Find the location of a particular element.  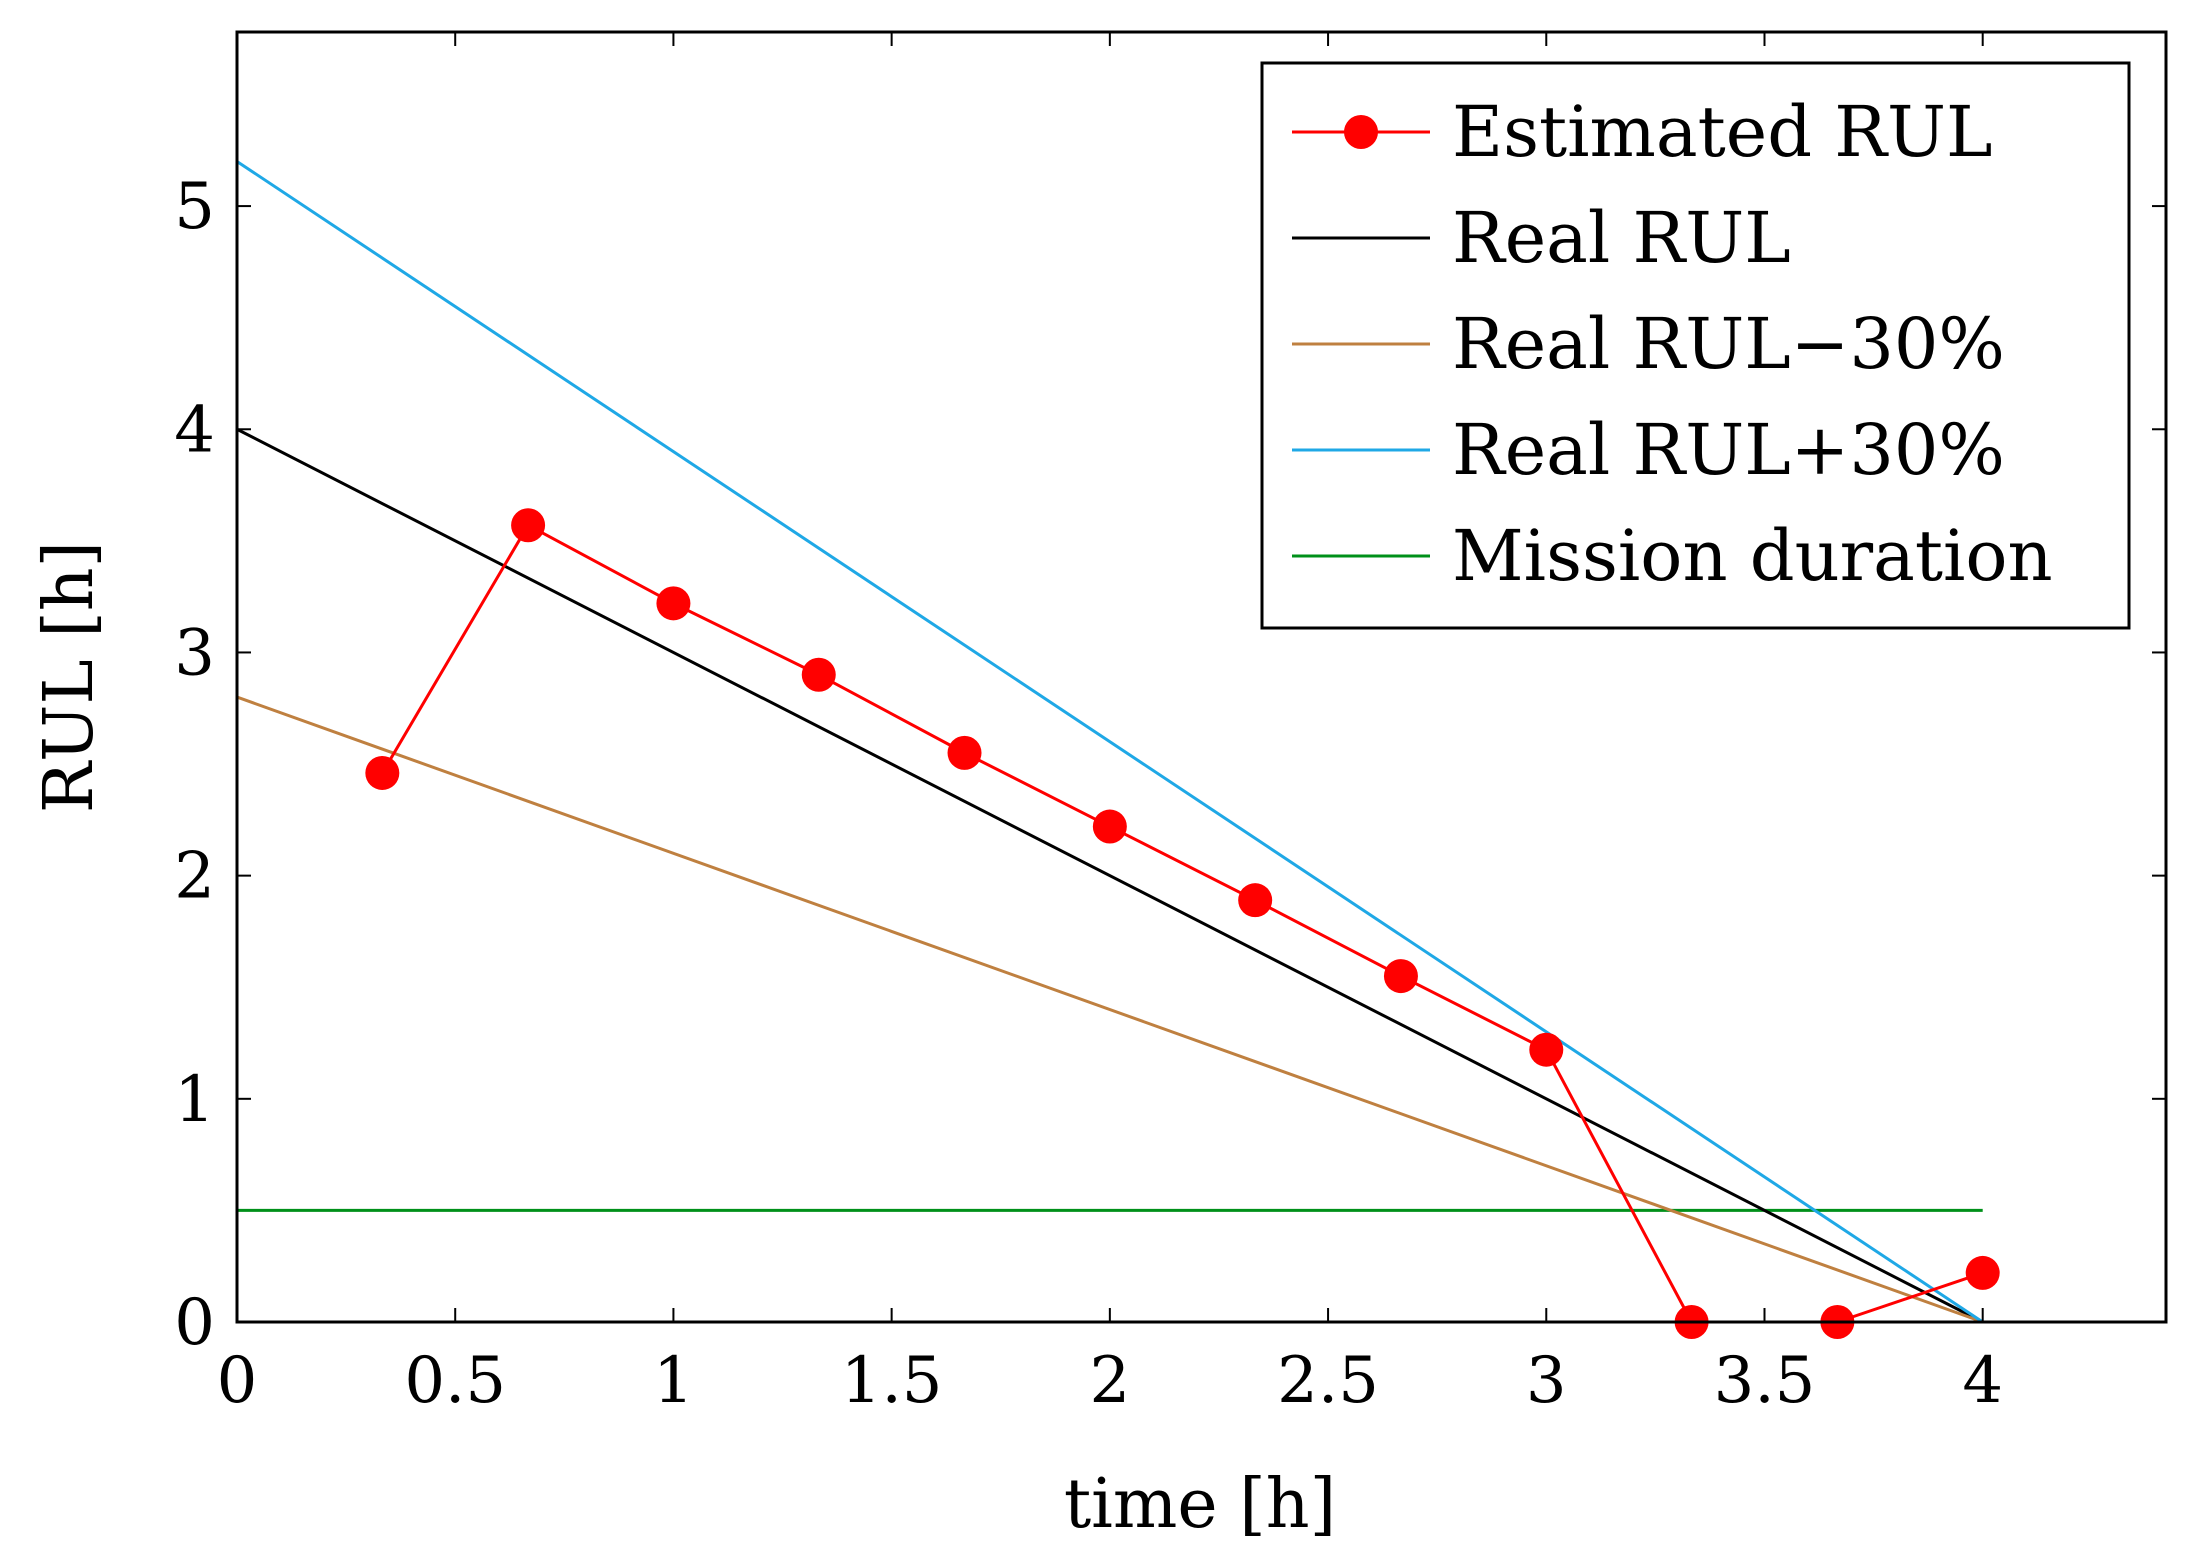

y-tick-label: 2 is located at coordinates (194, 877).